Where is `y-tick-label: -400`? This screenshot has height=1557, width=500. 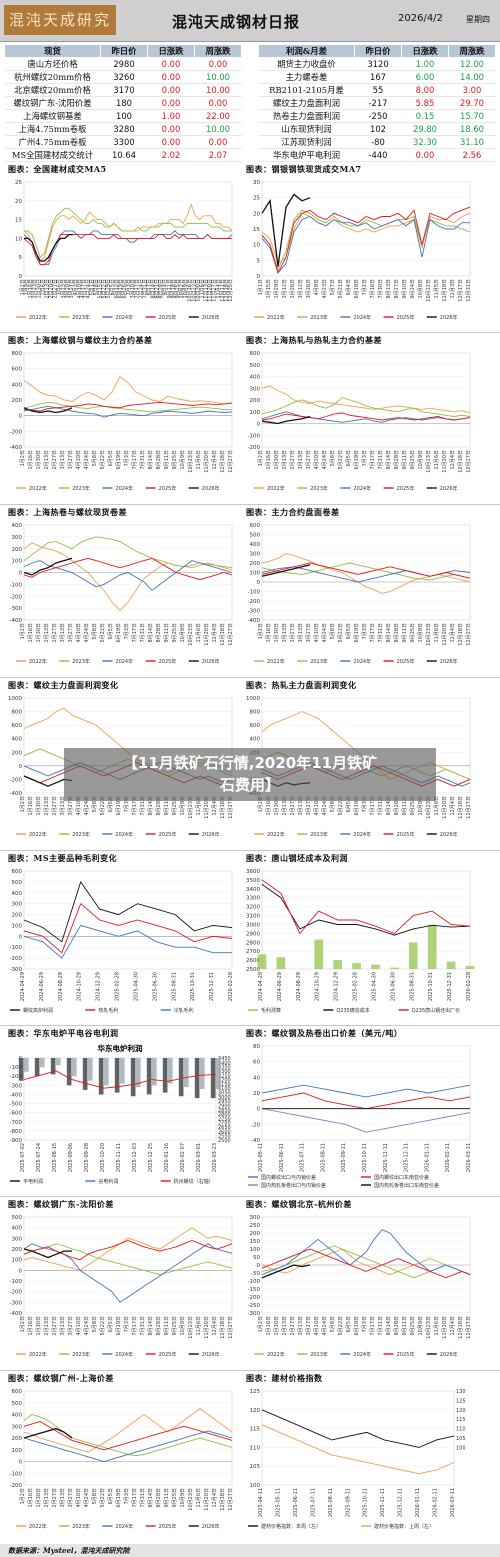
y-tick-label: -400 is located at coordinates (16, 1314).